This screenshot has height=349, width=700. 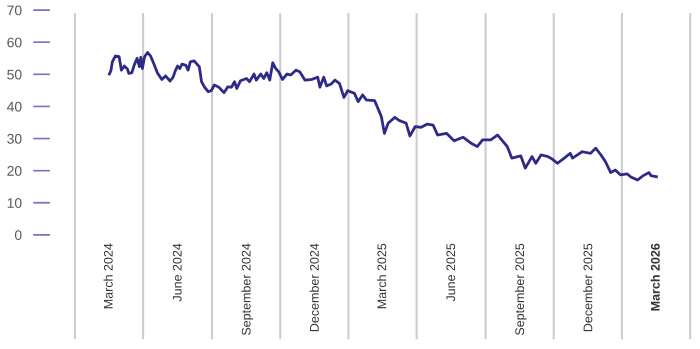 What do you see at coordinates (14, 43) in the screenshot?
I see `y-tick-label: 60` at bounding box center [14, 43].